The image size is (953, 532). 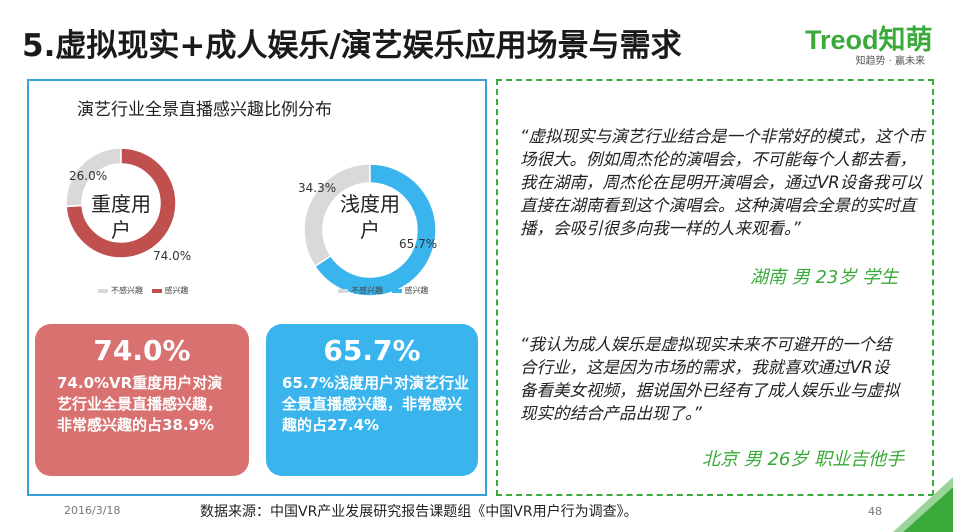 I want to click on page-title: 5.虚拟现实+成人娱乐/演艺娱乐应用场景与需求, so click(x=352, y=46).